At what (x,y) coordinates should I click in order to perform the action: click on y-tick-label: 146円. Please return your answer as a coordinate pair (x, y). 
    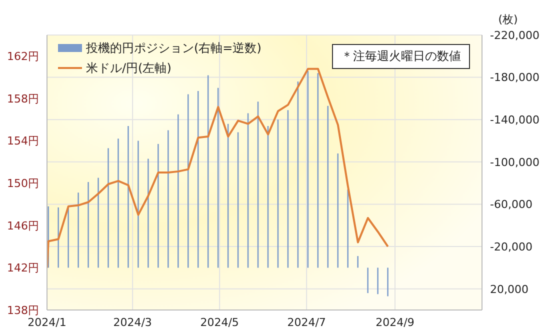
    Looking at the image, I should click on (23, 225).